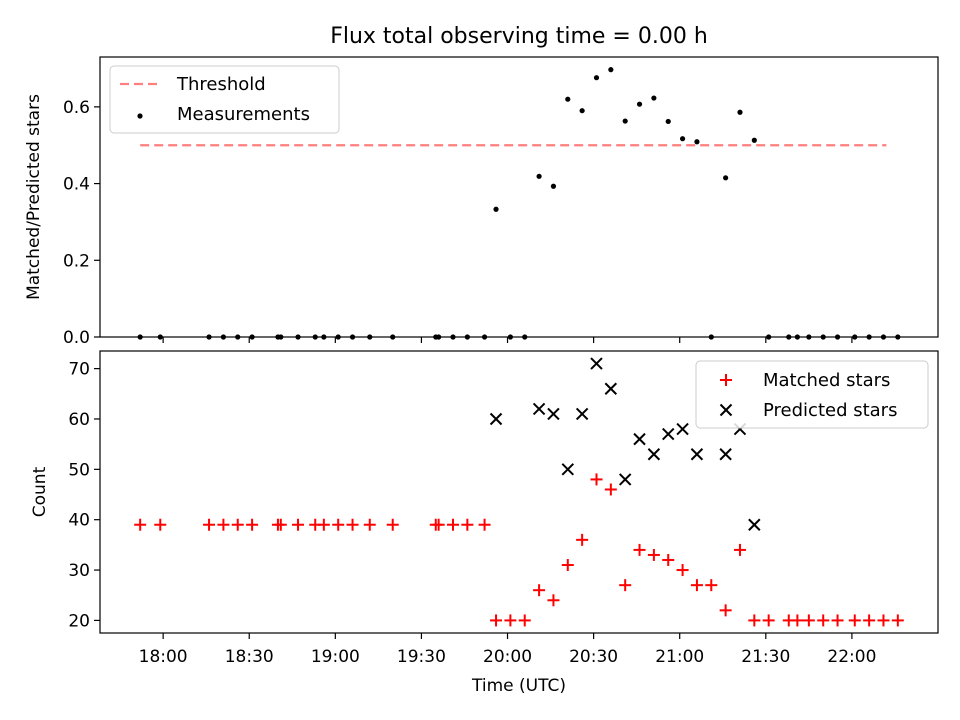 The image size is (960, 720). What do you see at coordinates (507, 657) in the screenshot?
I see `x-tick-label: 20:00` at bounding box center [507, 657].